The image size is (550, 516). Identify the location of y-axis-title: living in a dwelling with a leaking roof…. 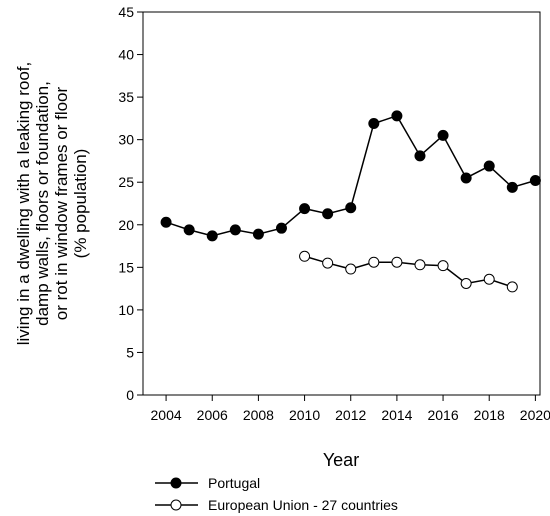
(52, 204).